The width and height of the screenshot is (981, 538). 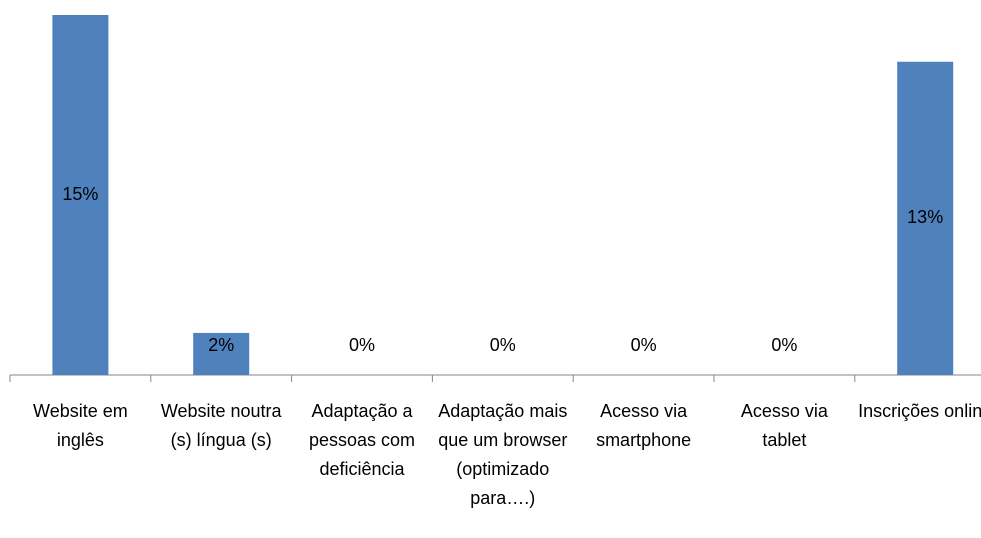 What do you see at coordinates (221, 425) in the screenshot?
I see `x-tick-label: Website noutra (s) língua (s)` at bounding box center [221, 425].